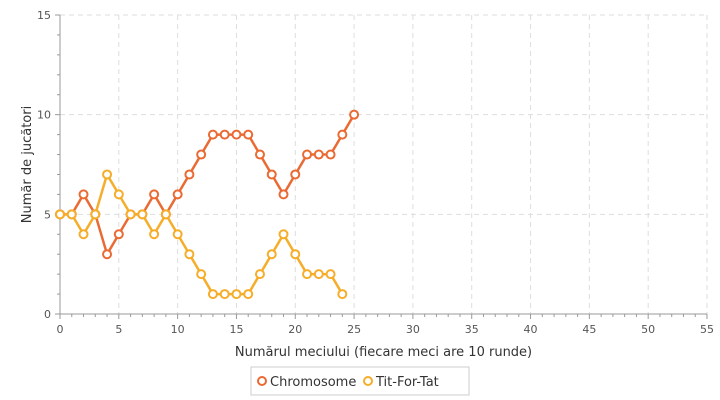  Describe the element at coordinates (47, 314) in the screenshot. I see `y-tick-label: 0` at that location.